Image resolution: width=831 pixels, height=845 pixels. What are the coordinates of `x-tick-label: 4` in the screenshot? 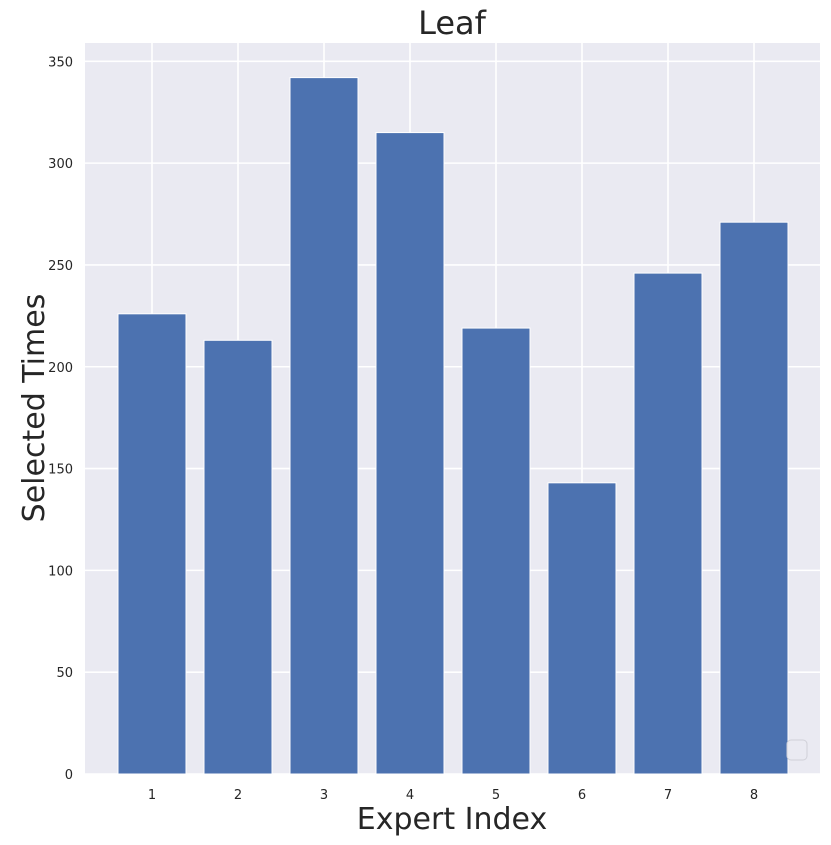 It's located at (410, 795).